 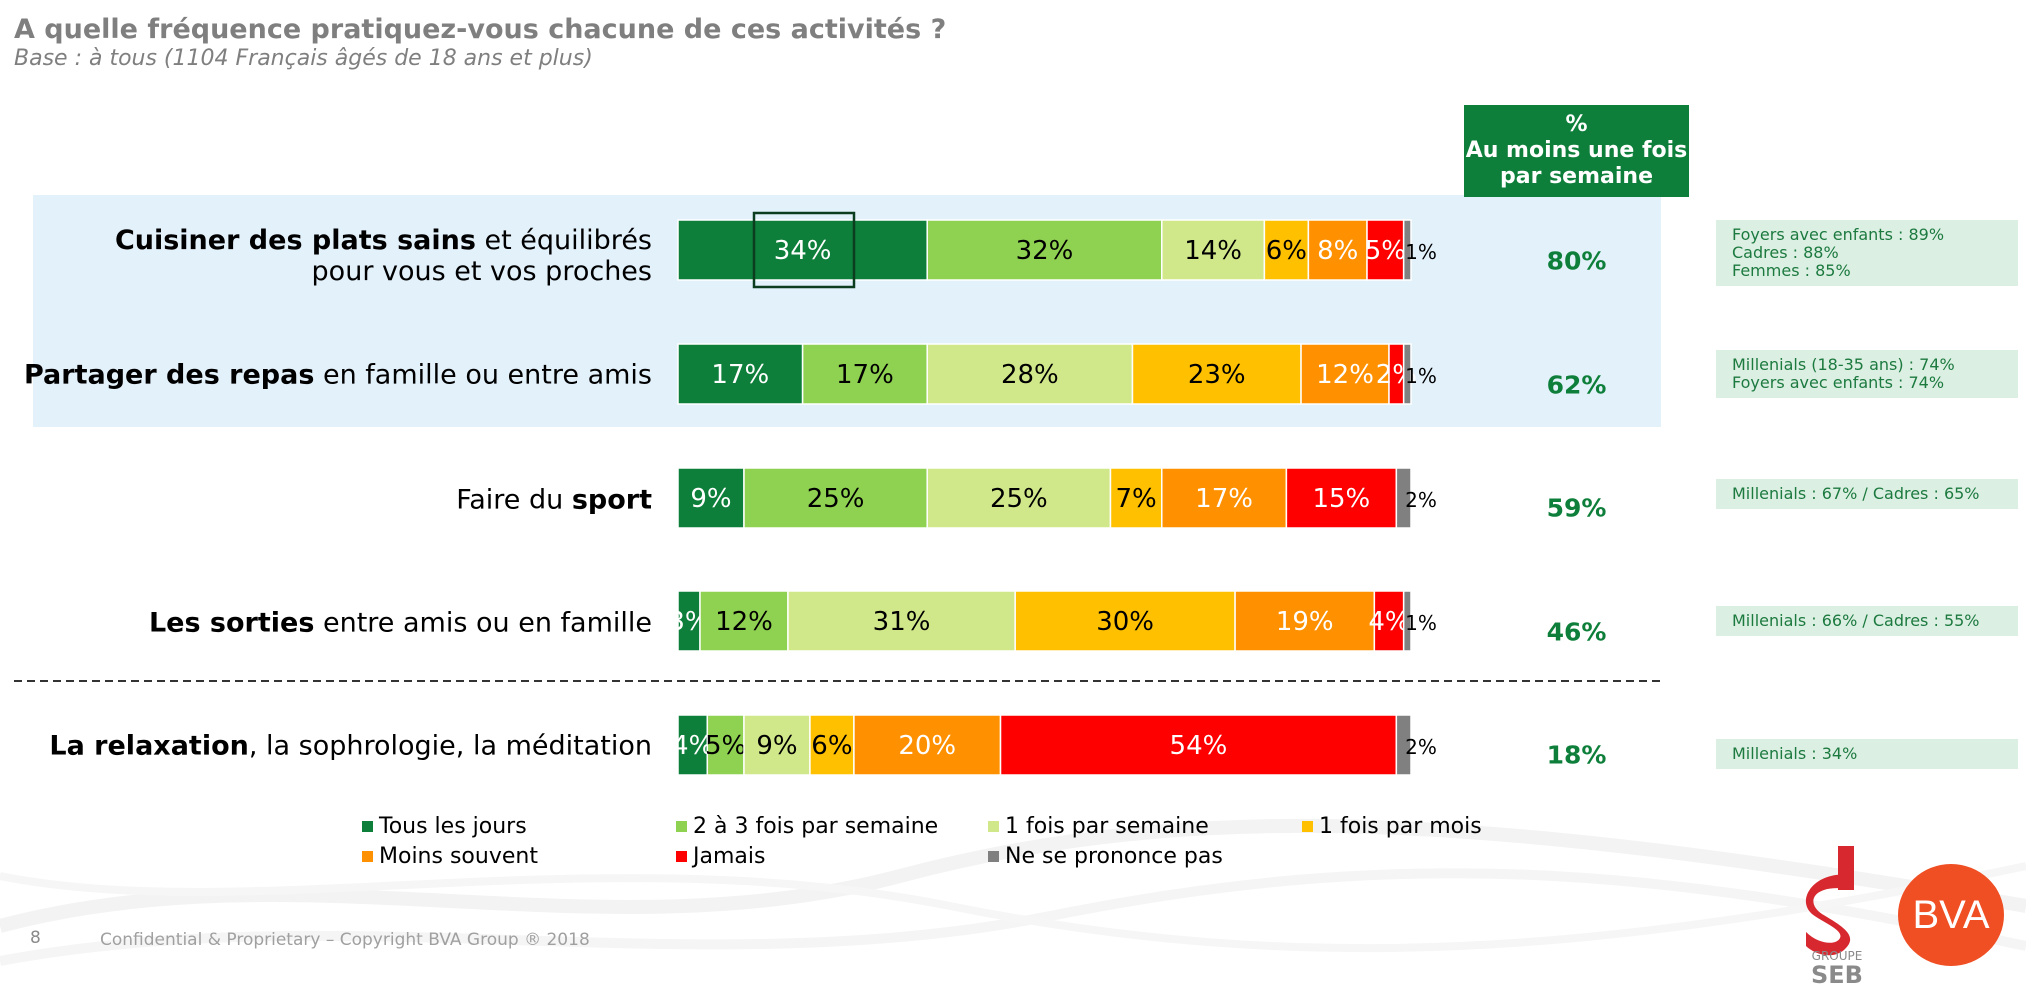 I want to click on summary-percent: 46%, so click(x=1576, y=632).